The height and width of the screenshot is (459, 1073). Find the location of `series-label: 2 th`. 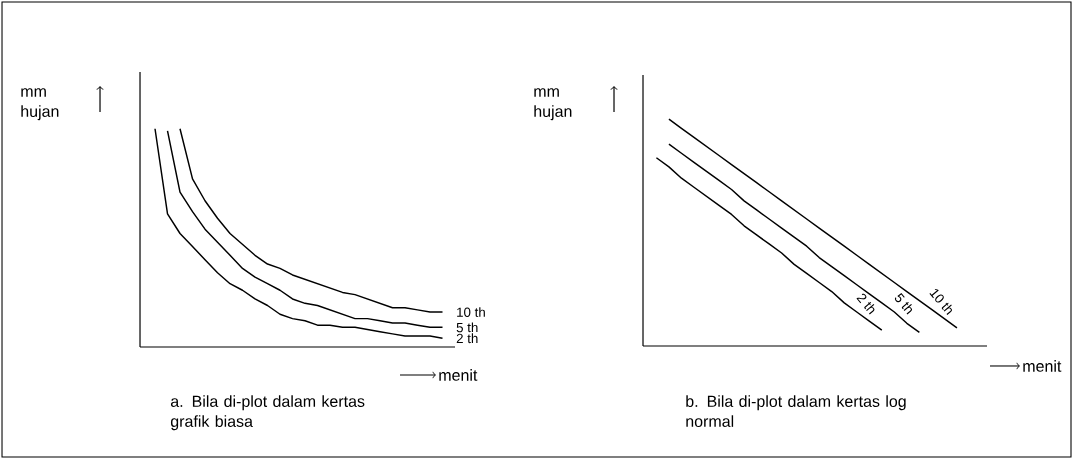

series-label: 2 th is located at coordinates (467, 338).